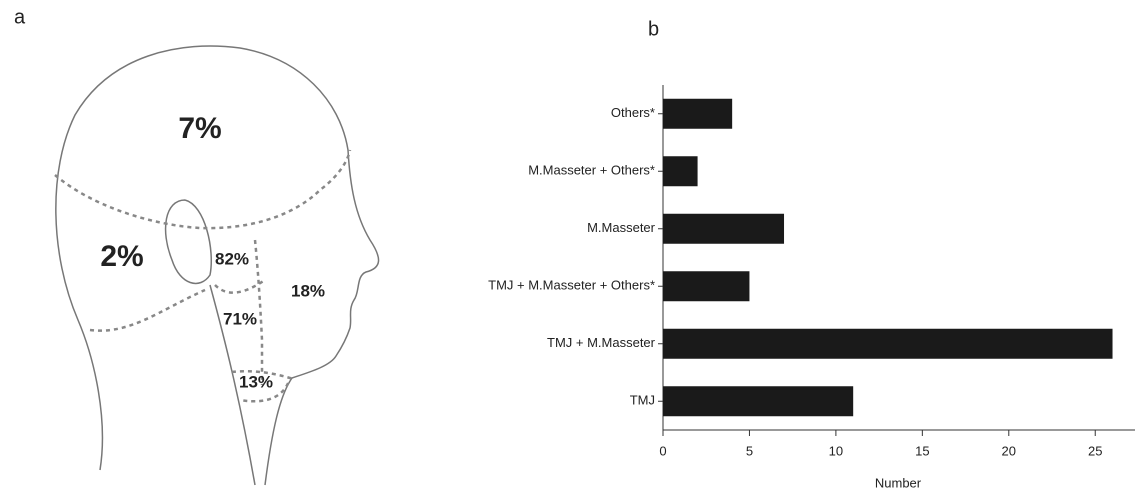  Describe the element at coordinates (836, 450) in the screenshot. I see `x-tick-label: 10` at that location.